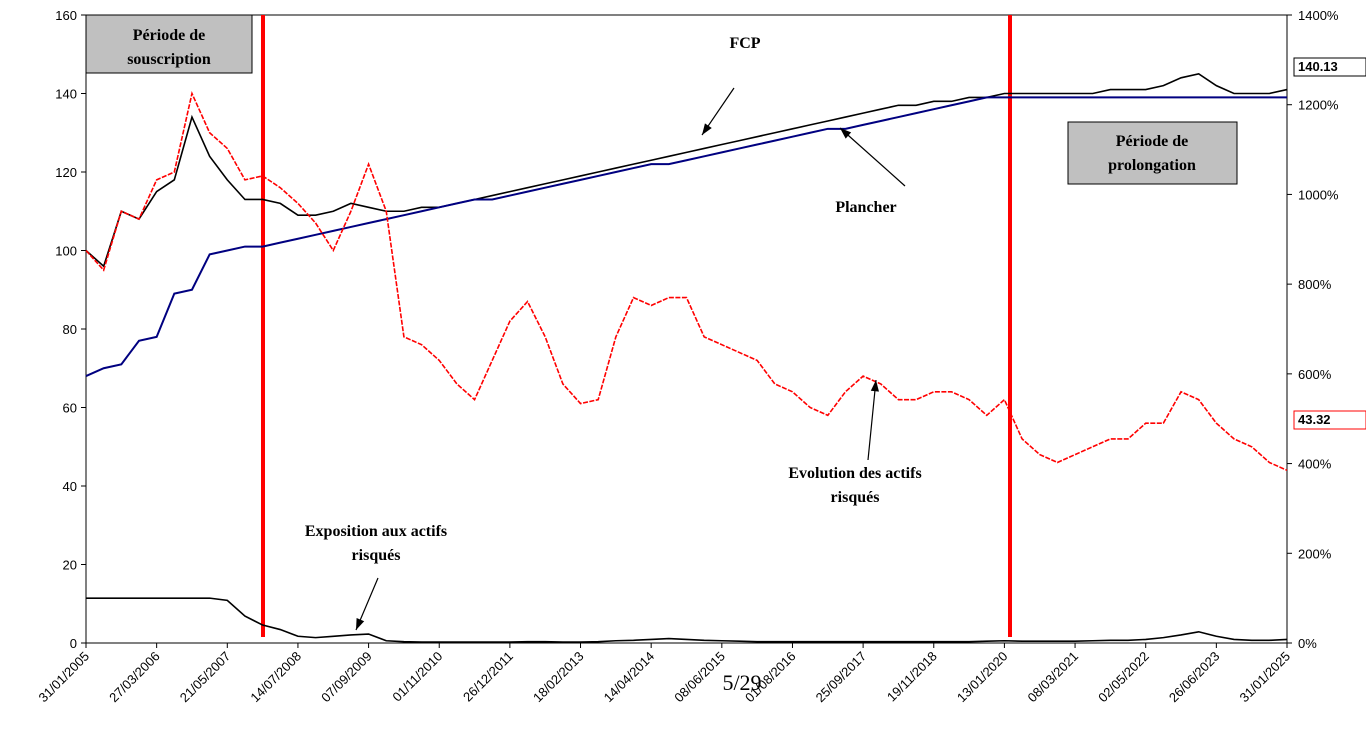  What do you see at coordinates (1053, 677) in the screenshot?
I see `x-tick-label: 08/03/2021` at bounding box center [1053, 677].